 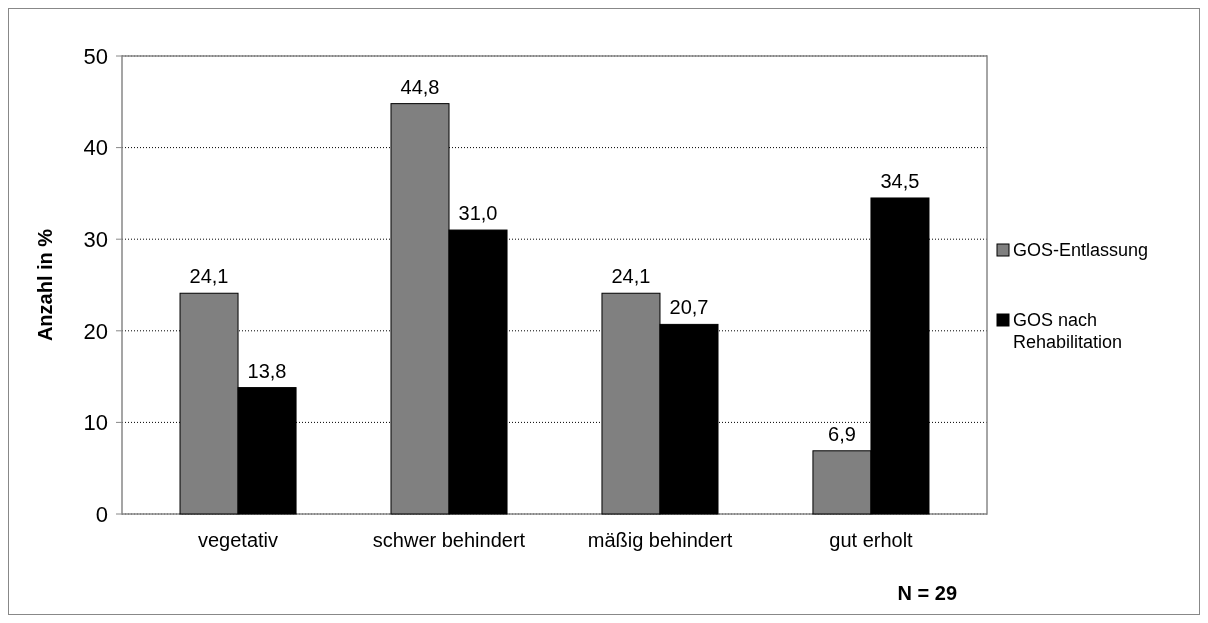 What do you see at coordinates (95, 239) in the screenshot?
I see `y-tick-label: 30` at bounding box center [95, 239].